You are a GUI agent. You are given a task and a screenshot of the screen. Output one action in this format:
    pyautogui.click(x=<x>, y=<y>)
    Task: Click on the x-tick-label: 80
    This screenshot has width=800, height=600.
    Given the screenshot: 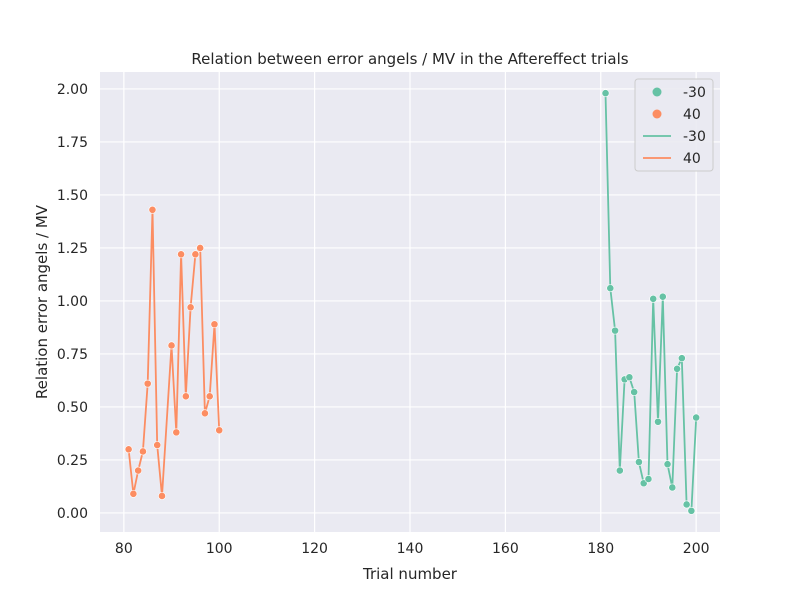 What is the action you would take?
    pyautogui.click(x=124, y=549)
    